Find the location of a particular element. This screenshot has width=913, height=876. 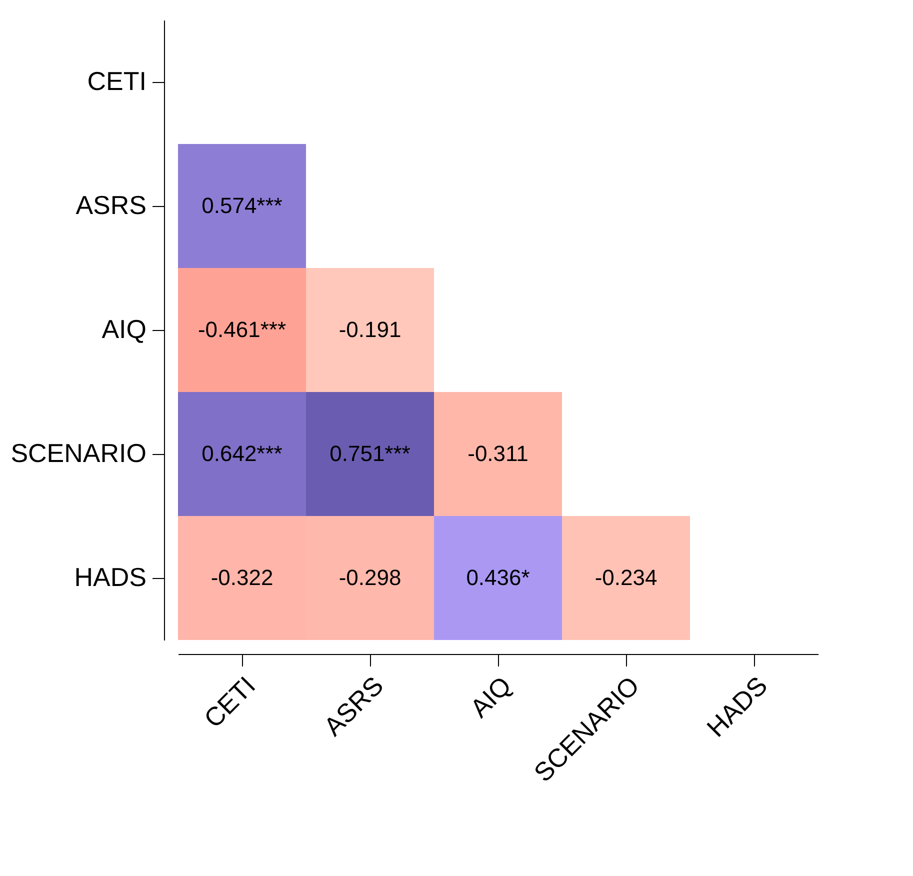

data-label: 0.642*** is located at coordinates (242, 453).